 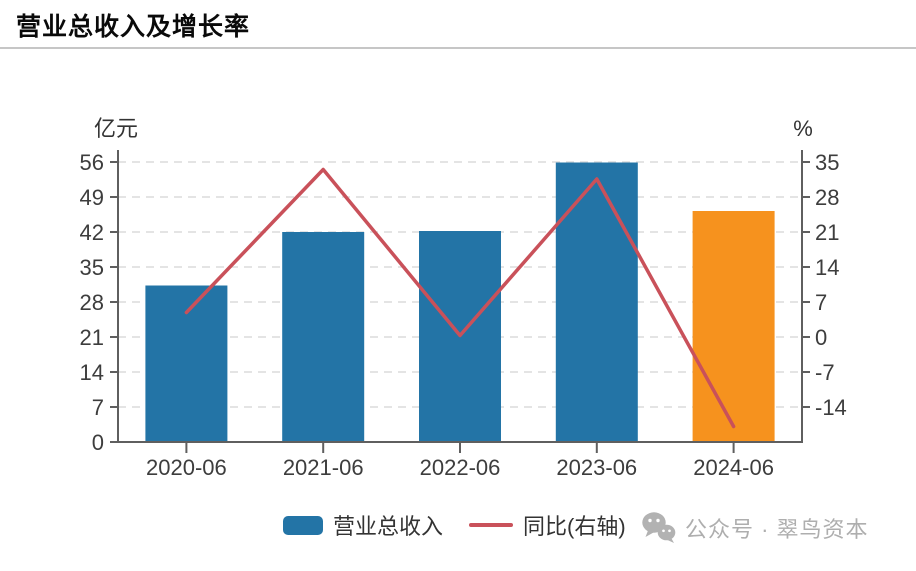 What do you see at coordinates (827, 267) in the screenshot?
I see `y-right-tick-label: 14` at bounding box center [827, 267].